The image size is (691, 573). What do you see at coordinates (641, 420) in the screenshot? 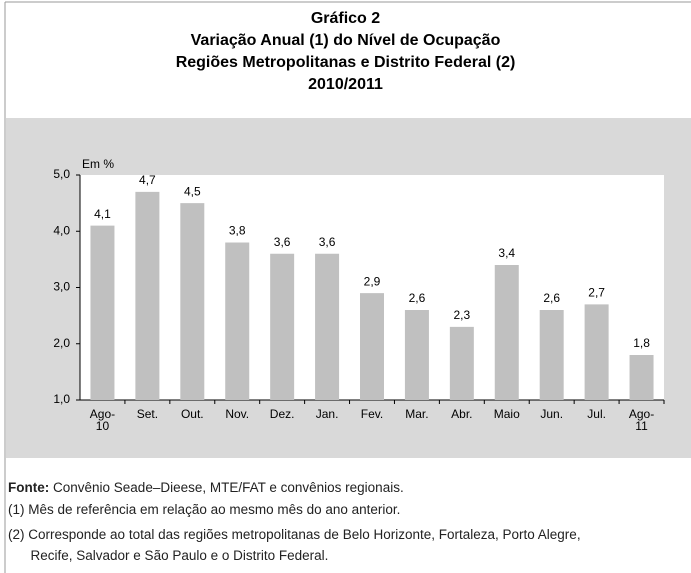
I see `x-tick-label: Ago- 11` at bounding box center [641, 420].